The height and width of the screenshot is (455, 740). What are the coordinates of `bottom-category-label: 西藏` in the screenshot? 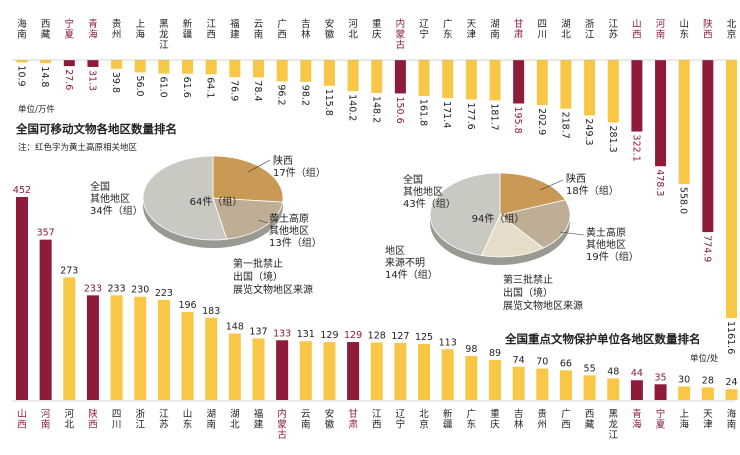 It's located at (590, 420).